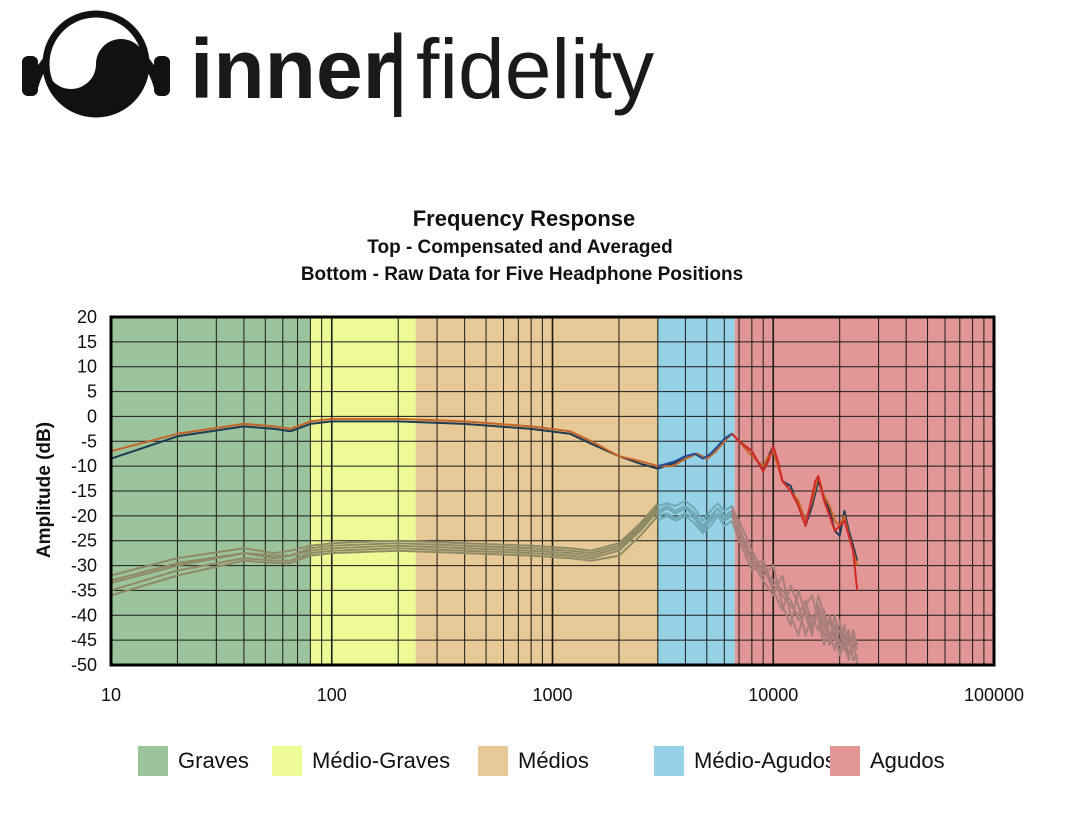 The height and width of the screenshot is (837, 1068). Describe the element at coordinates (84, 541) in the screenshot. I see `y-tick-label: -25` at that location.